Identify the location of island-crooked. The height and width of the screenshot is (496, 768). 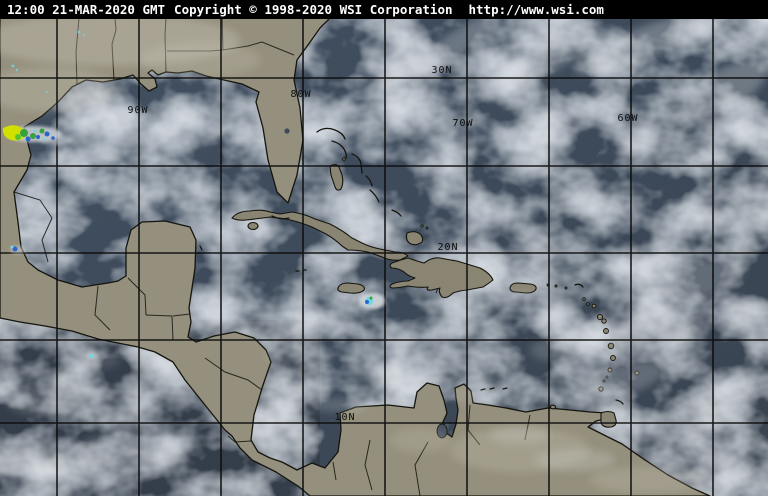
(396, 213).